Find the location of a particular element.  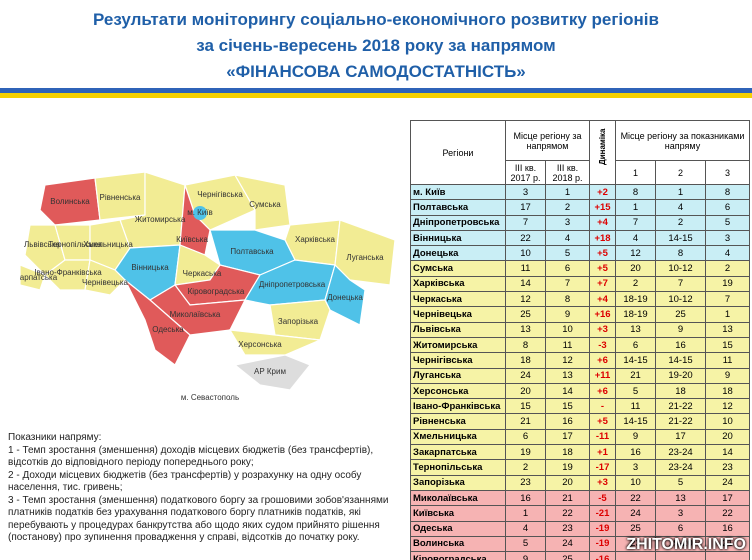

region-cell: Львівська is located at coordinates (458, 329).